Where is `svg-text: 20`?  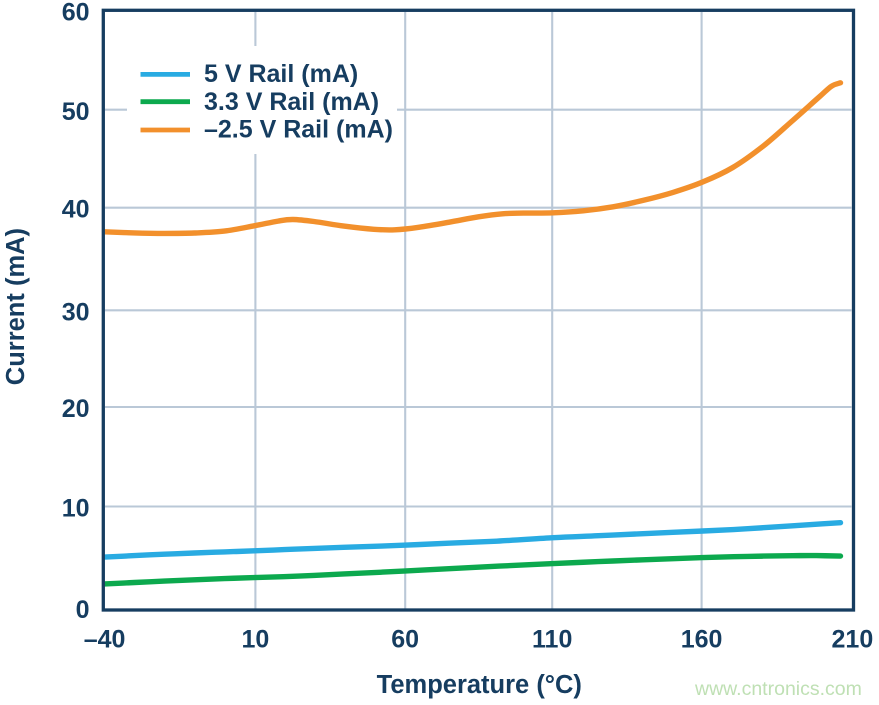
svg-text: 20 is located at coordinates (76, 409).